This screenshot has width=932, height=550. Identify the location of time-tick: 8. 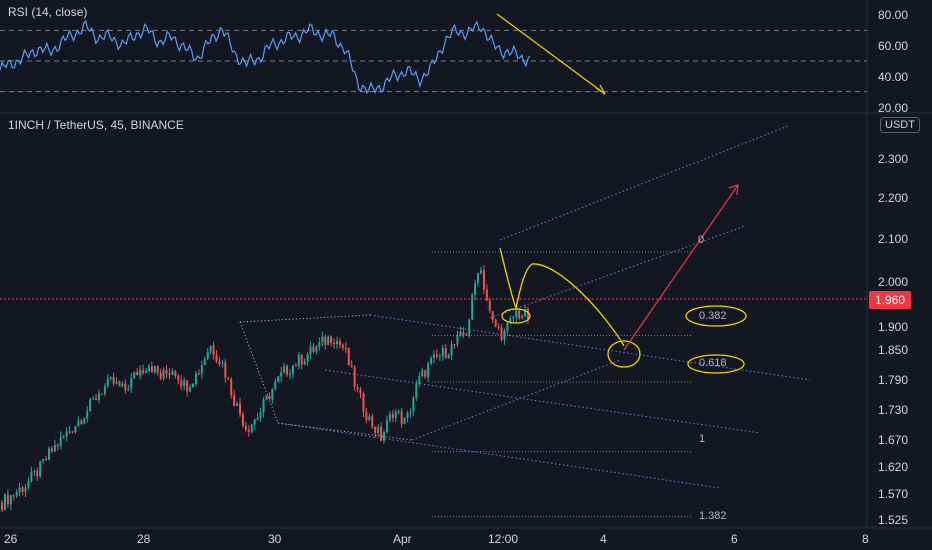
(865, 539).